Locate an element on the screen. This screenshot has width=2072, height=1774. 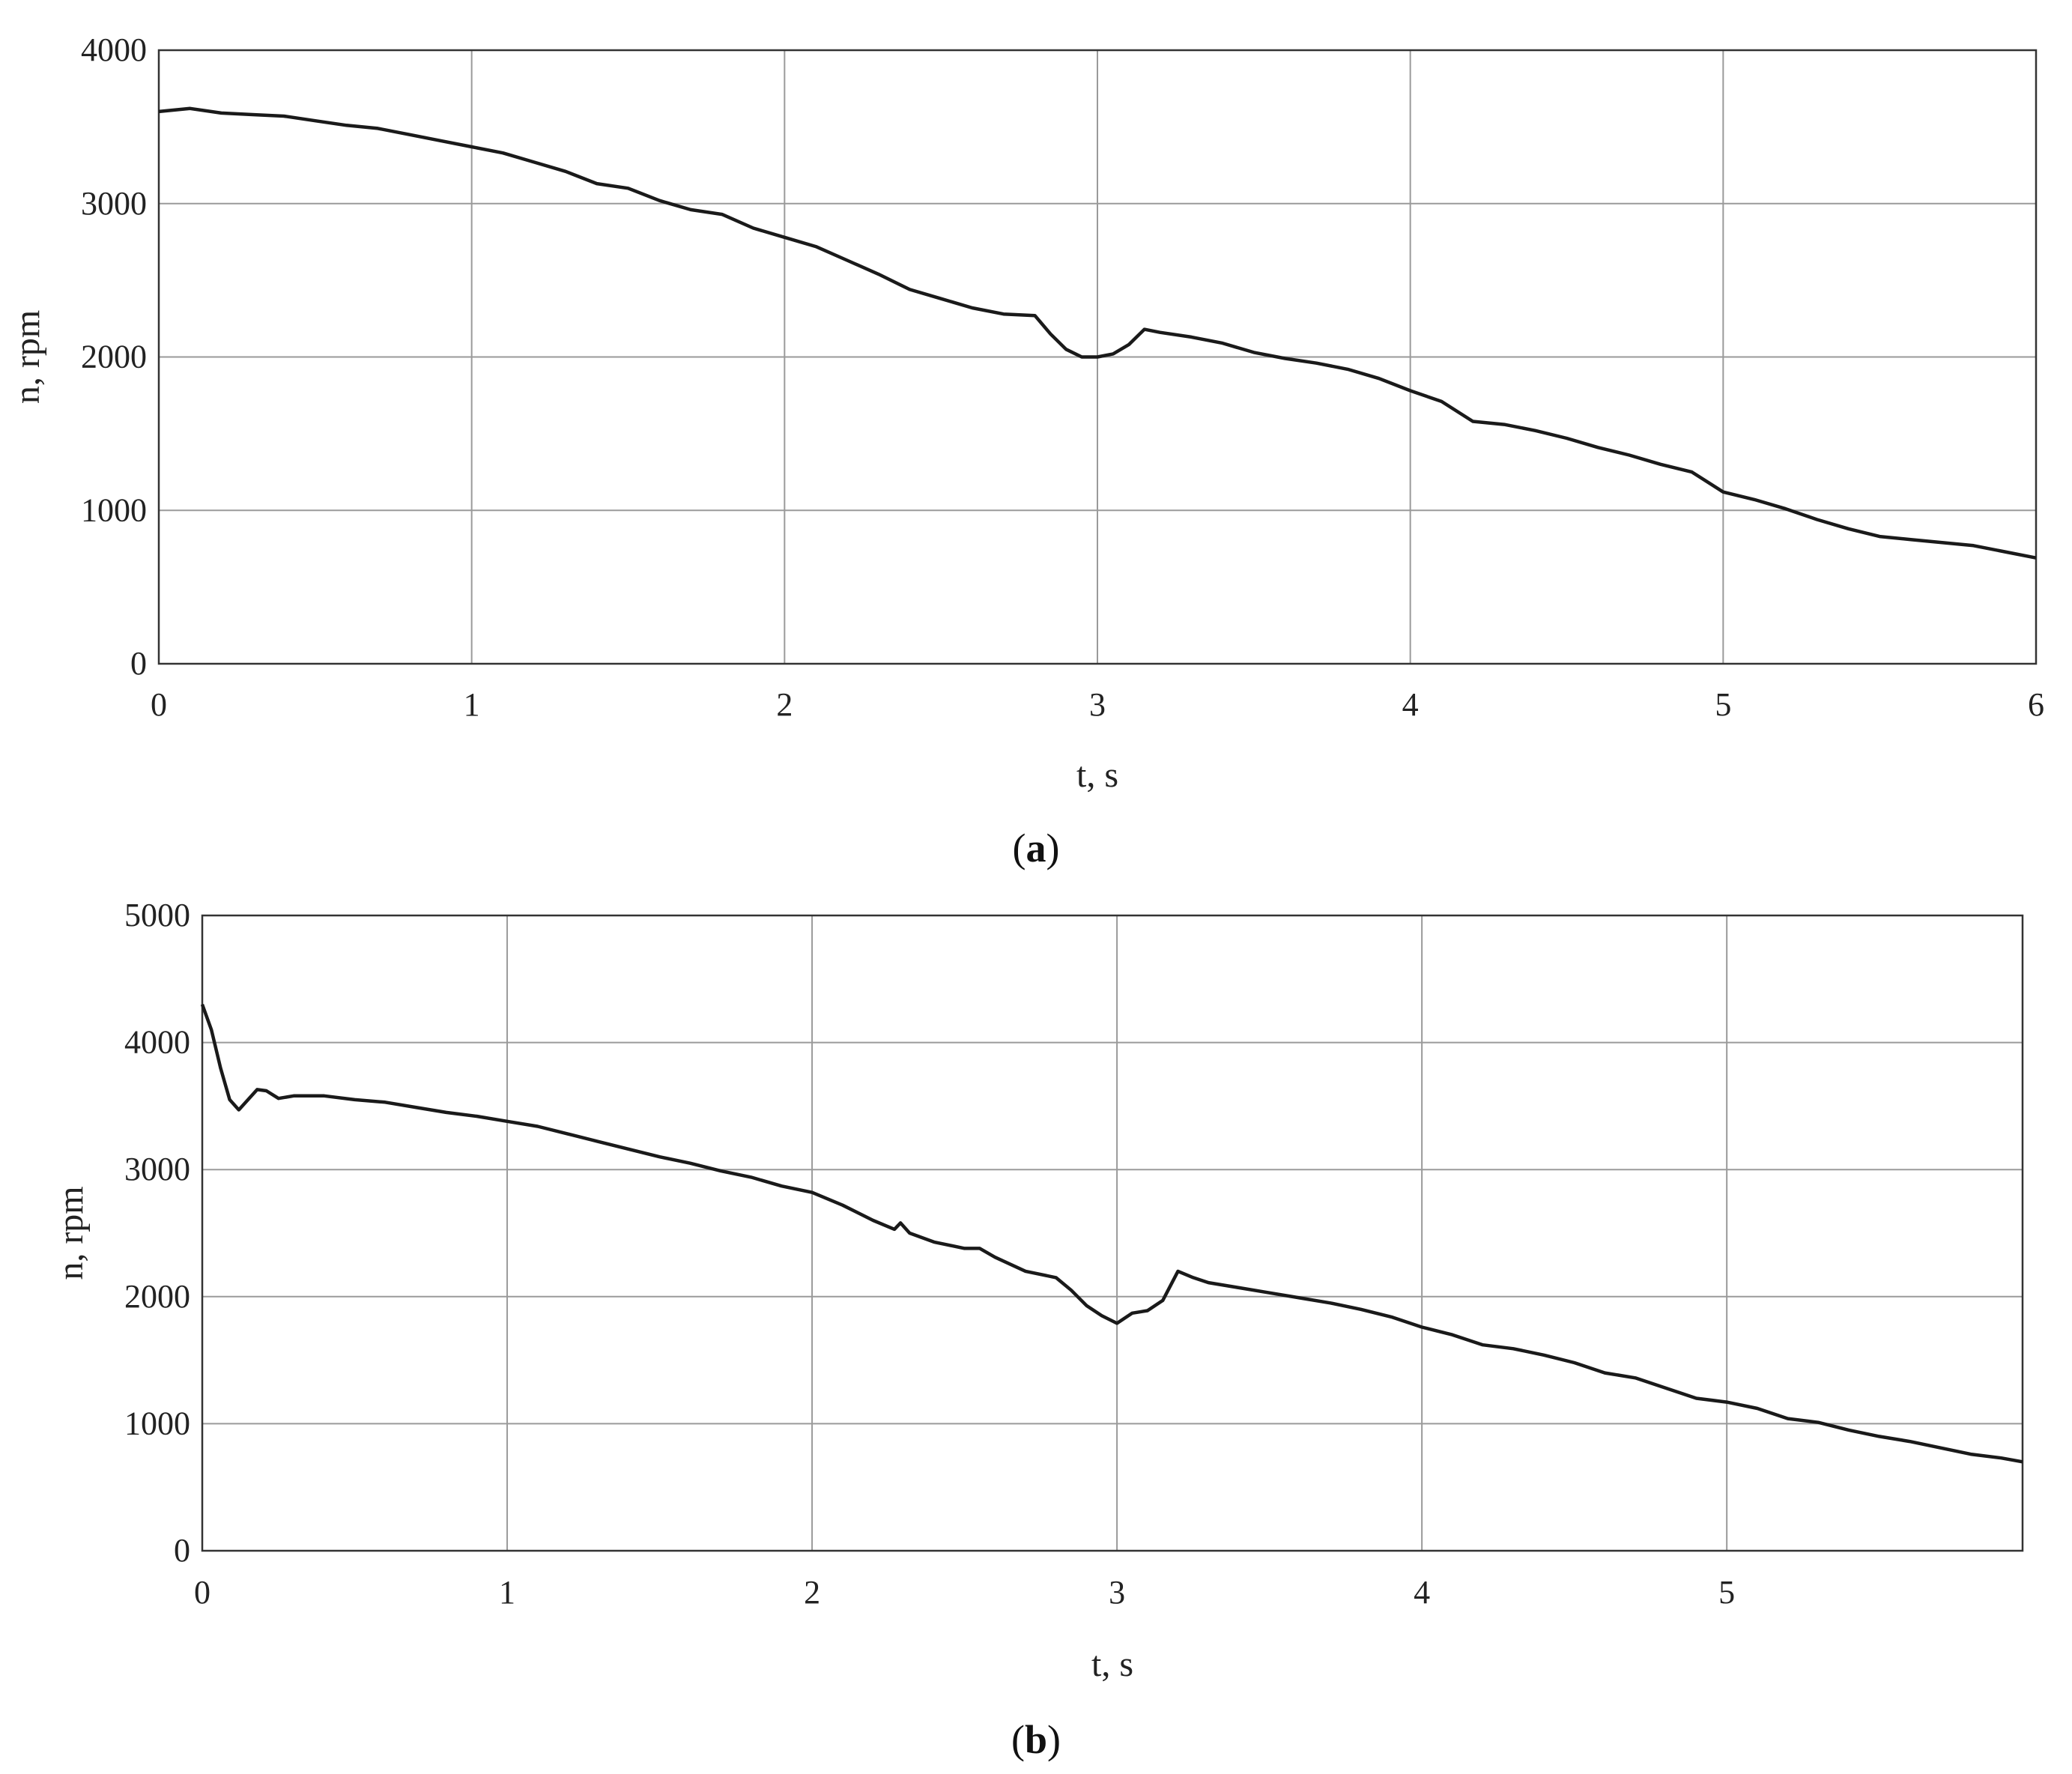
panel-b-y-tick-label: 3000 is located at coordinates (157, 1169).